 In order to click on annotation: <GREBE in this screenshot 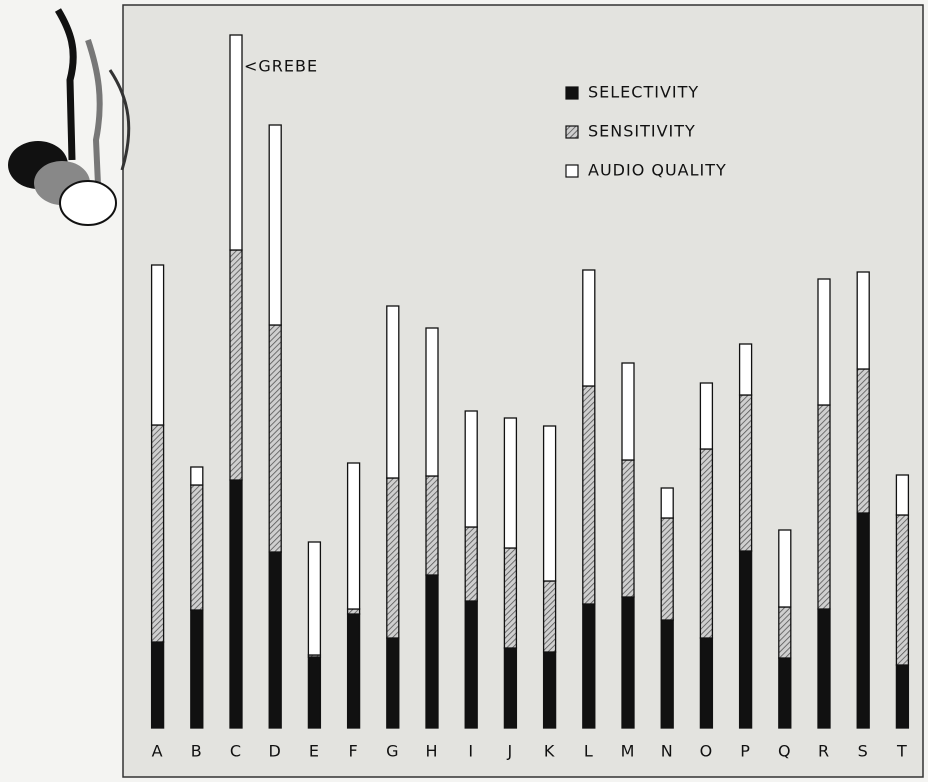, I will do `click(281, 66)`.